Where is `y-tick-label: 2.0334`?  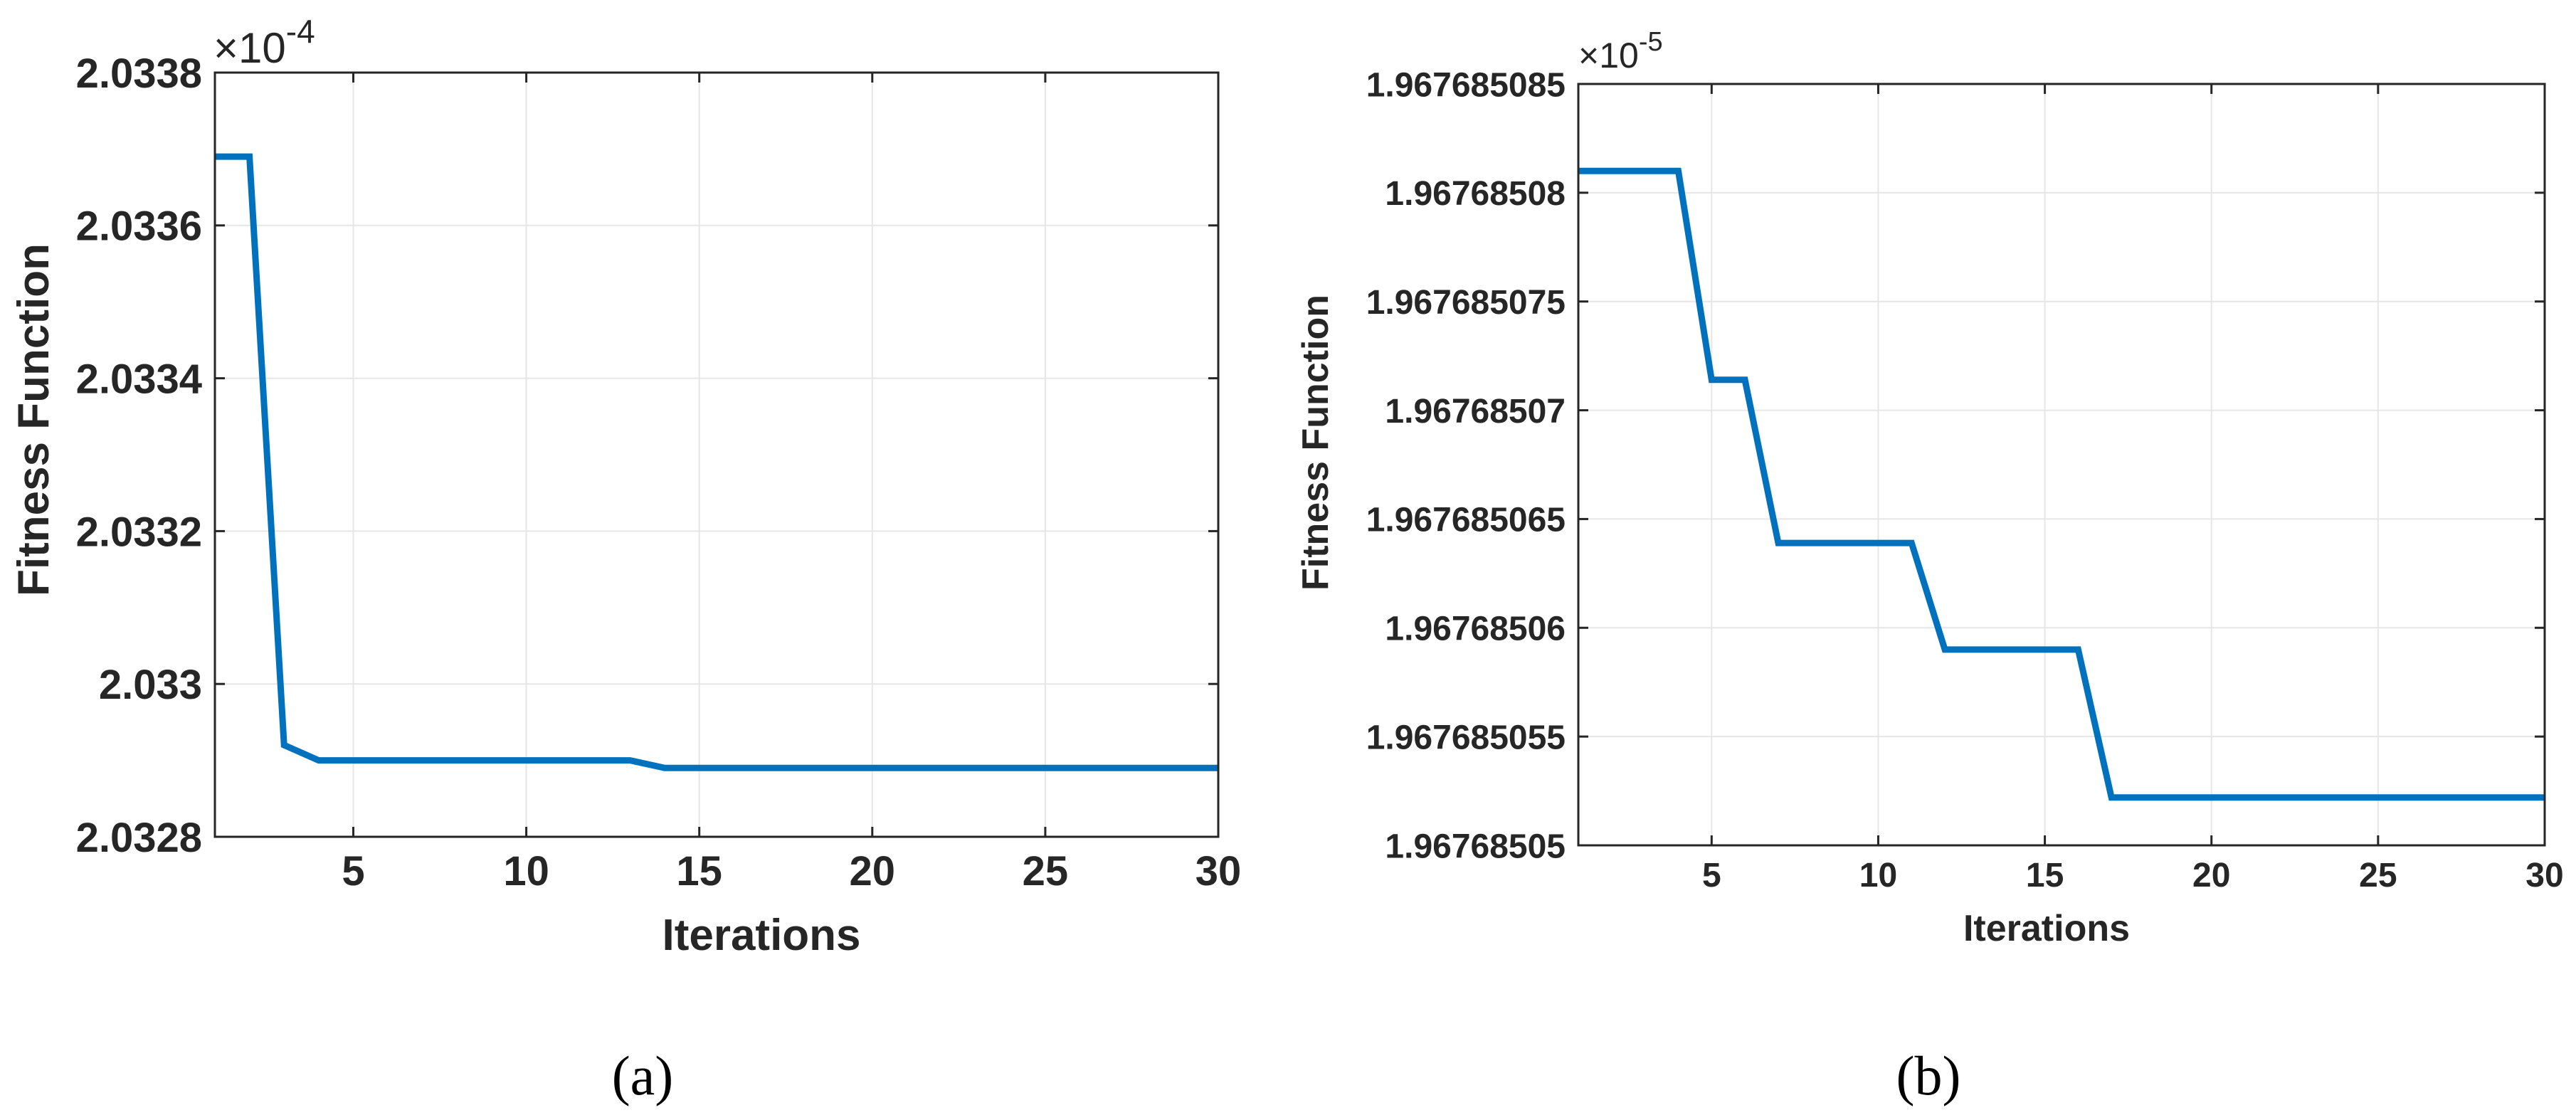 y-tick-label: 2.0334 is located at coordinates (139, 379).